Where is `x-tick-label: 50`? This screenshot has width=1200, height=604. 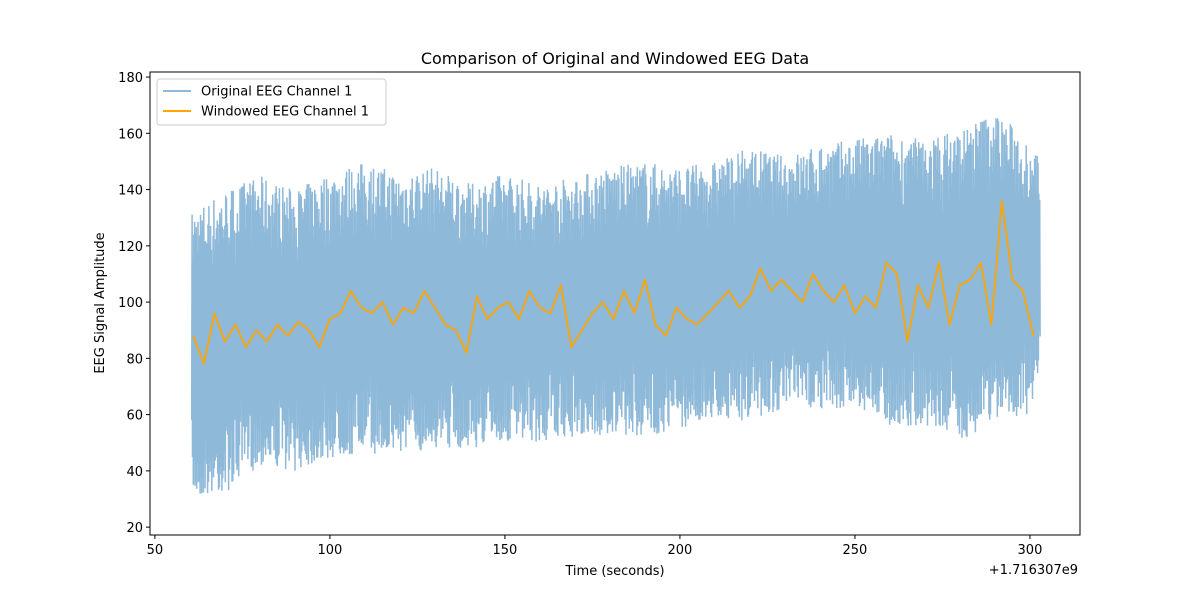
x-tick-label: 50 is located at coordinates (155, 550).